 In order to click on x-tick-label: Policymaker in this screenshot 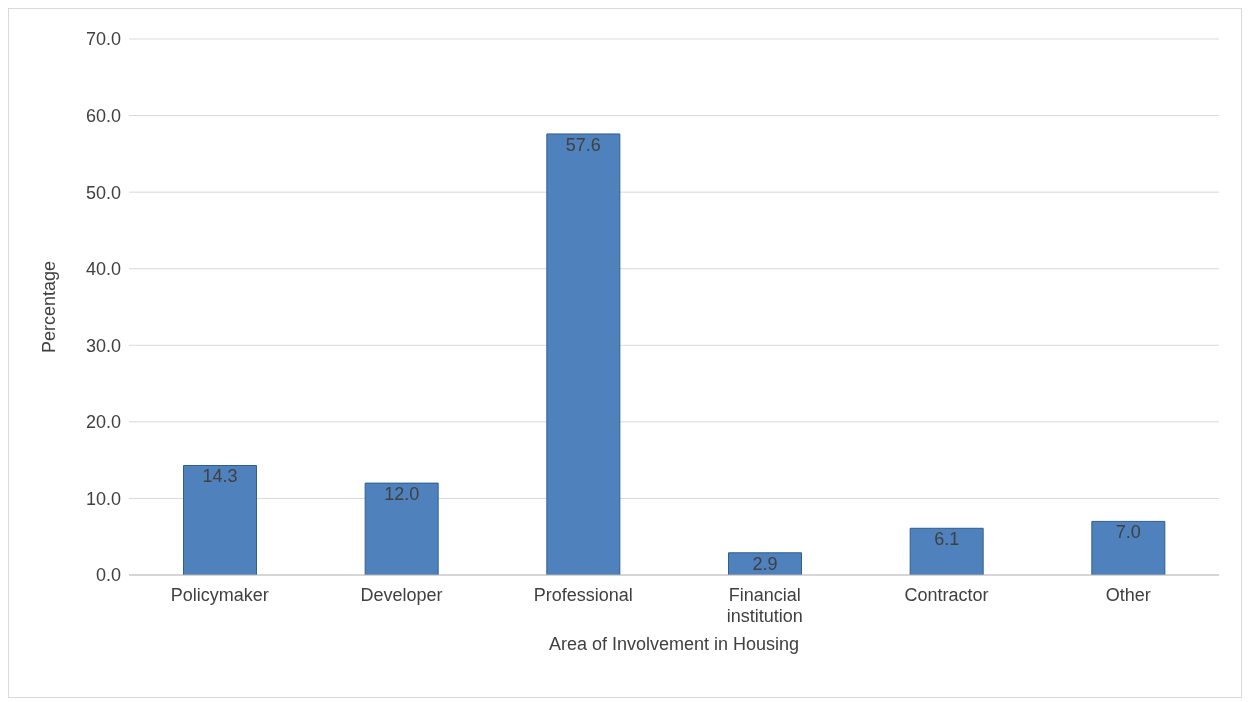, I will do `click(219, 595)`.